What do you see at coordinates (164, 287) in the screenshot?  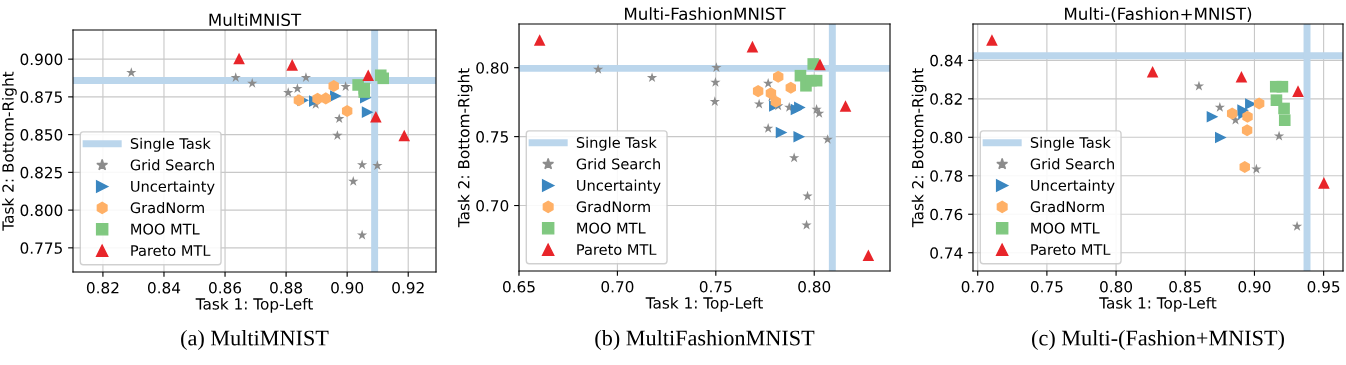 I see `x-tick-label: 0.84` at bounding box center [164, 287].